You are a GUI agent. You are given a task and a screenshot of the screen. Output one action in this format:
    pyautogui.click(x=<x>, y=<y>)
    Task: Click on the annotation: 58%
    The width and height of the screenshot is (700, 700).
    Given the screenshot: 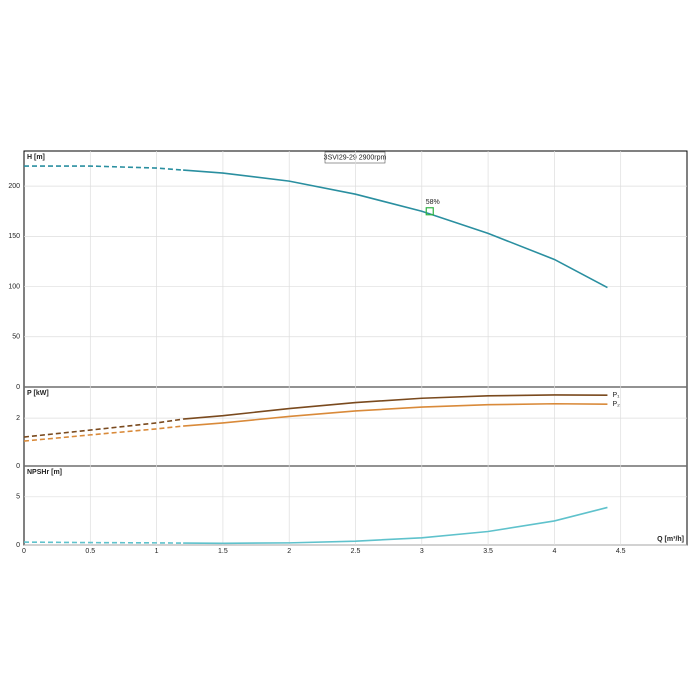 What is the action you would take?
    pyautogui.click(x=433, y=202)
    